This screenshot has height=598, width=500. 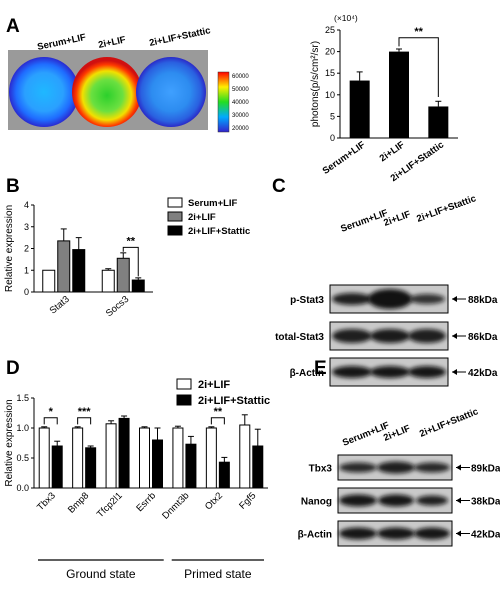 I want to click on chart-d-sig-label: ***, so click(x=85, y=412).